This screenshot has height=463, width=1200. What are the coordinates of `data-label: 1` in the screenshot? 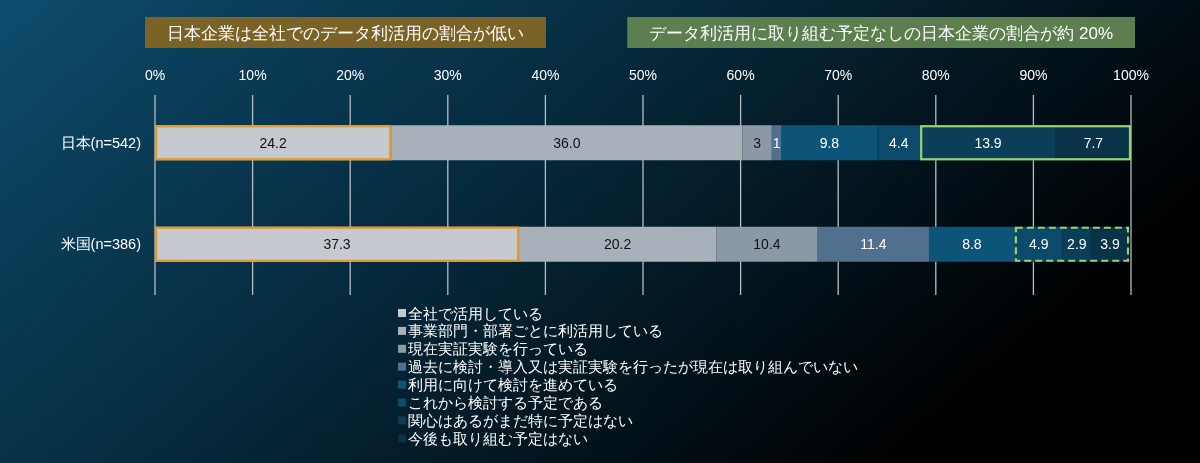 It's located at (776, 142).